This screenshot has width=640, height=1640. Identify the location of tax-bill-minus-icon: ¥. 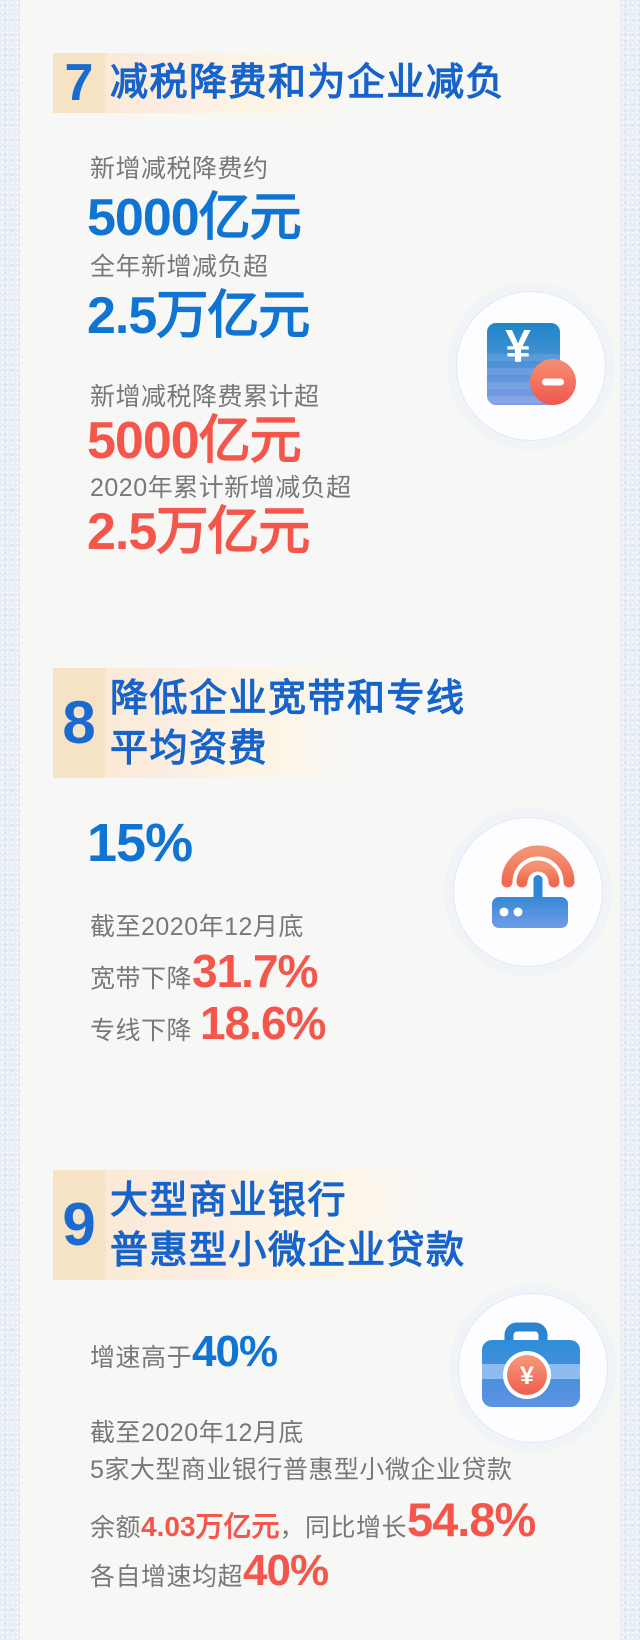
(531, 362).